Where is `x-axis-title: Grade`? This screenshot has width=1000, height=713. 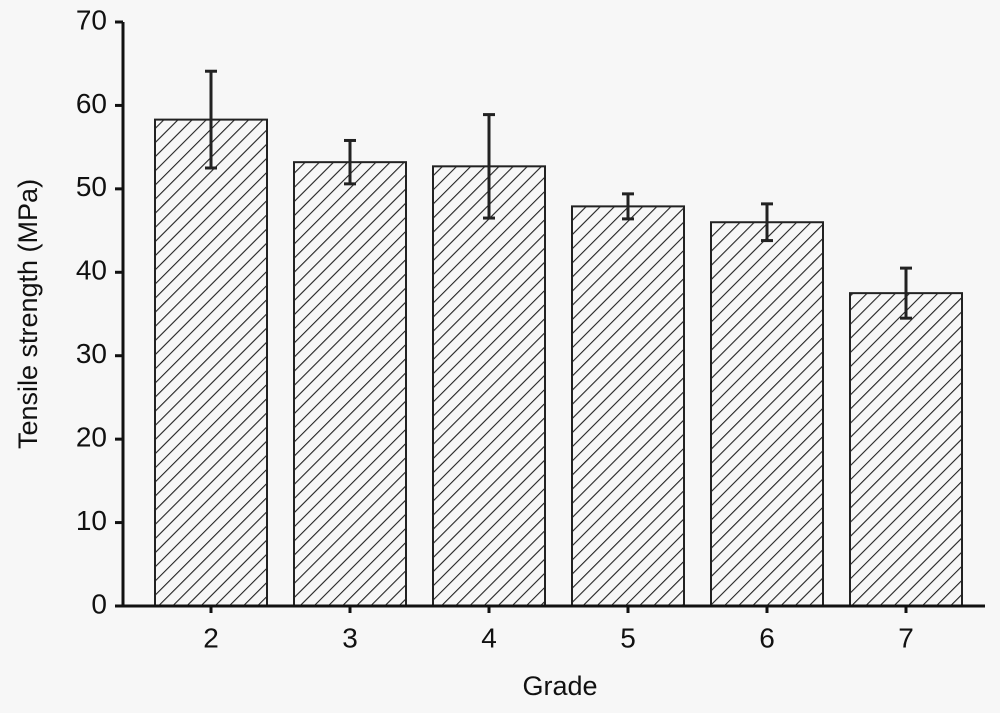 x-axis-title: Grade is located at coordinates (559, 686).